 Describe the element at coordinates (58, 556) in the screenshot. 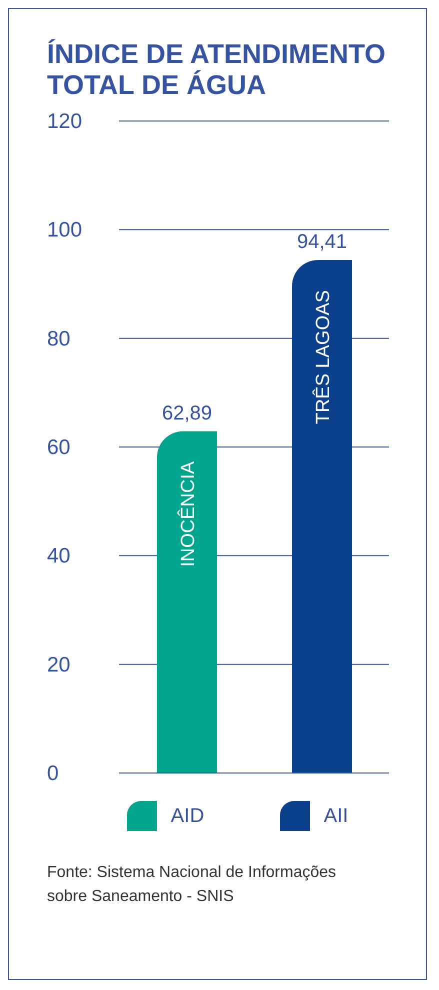

I see `y-tick-label: 40` at that location.